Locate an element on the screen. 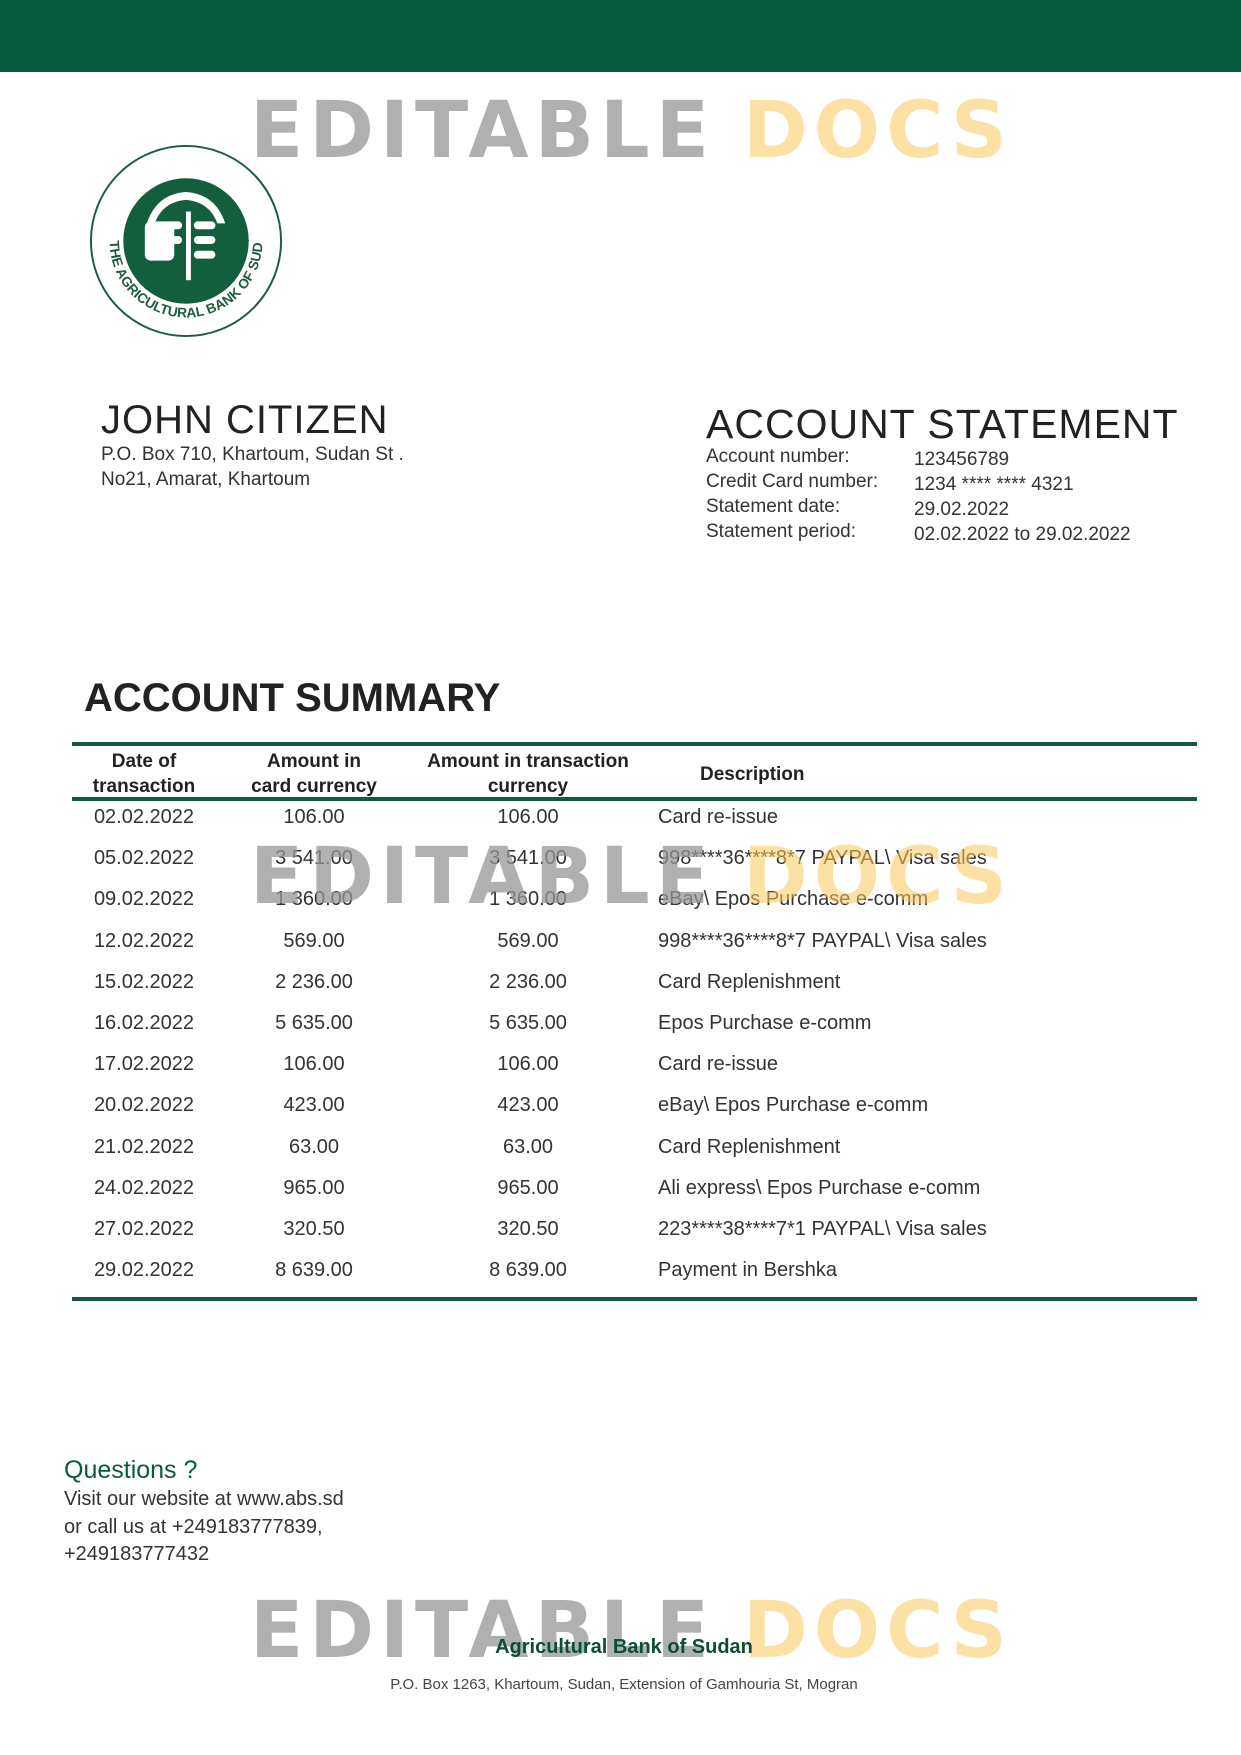  cell-transaction-amount: 569.00 is located at coordinates (528, 940).